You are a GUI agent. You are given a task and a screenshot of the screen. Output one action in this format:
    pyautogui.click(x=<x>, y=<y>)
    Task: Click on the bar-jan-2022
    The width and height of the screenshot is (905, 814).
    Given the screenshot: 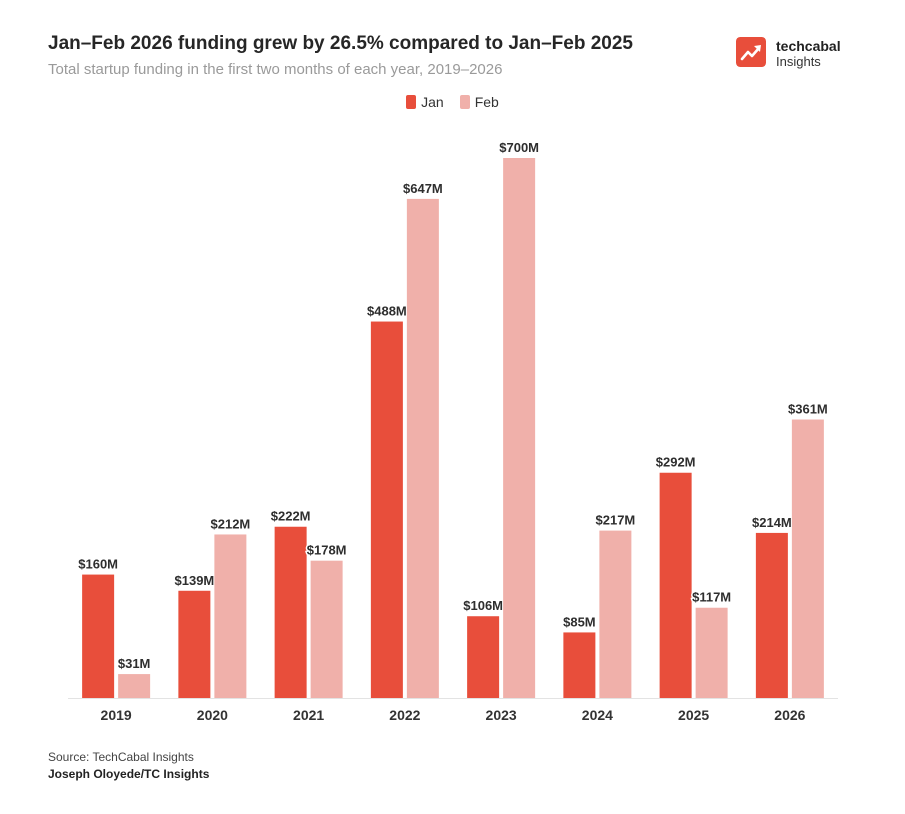 What is the action you would take?
    pyautogui.click(x=386, y=509)
    